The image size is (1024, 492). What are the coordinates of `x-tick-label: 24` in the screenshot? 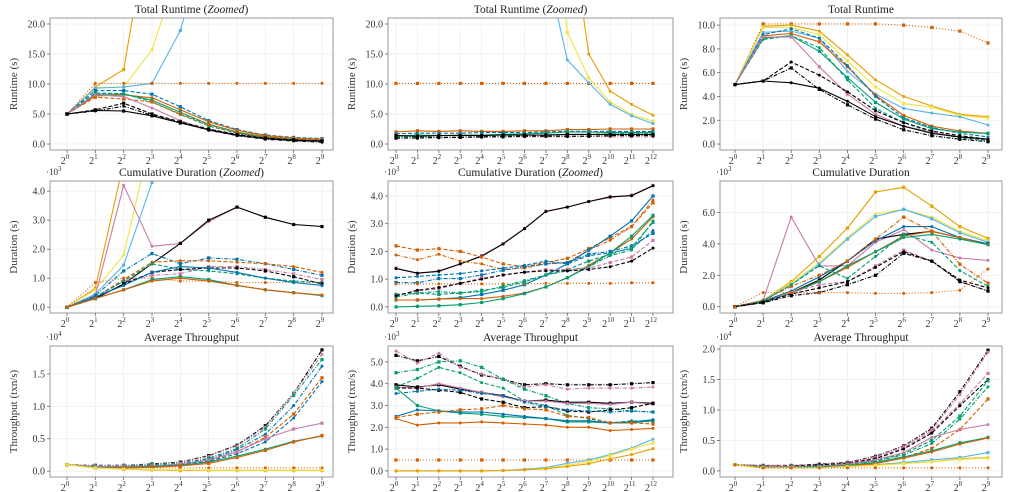 It's located at (479, 486).